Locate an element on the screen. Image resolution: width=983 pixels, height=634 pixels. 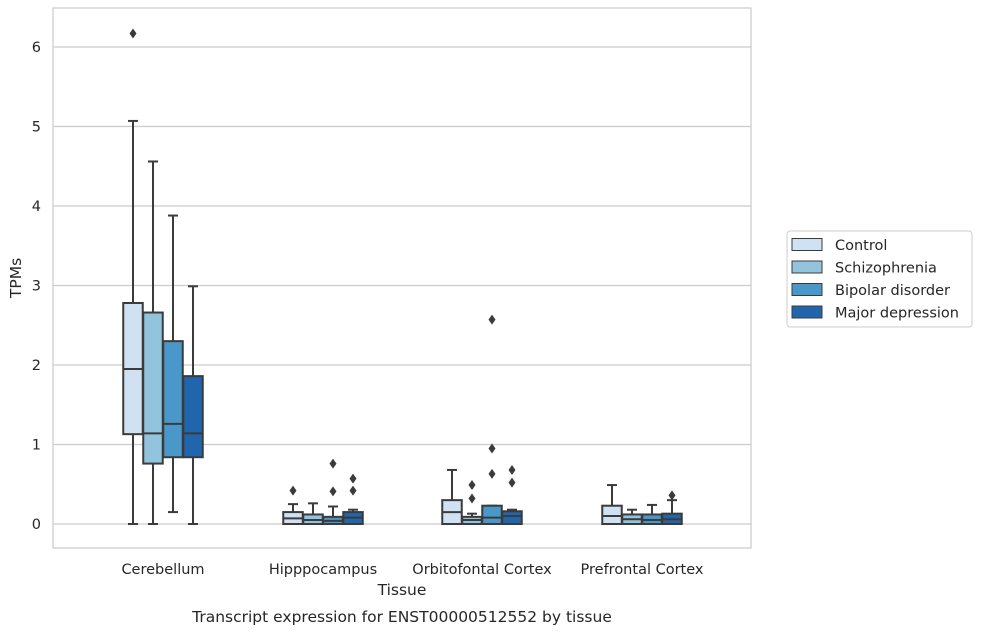
y-tick-label: 3 is located at coordinates (36, 287).